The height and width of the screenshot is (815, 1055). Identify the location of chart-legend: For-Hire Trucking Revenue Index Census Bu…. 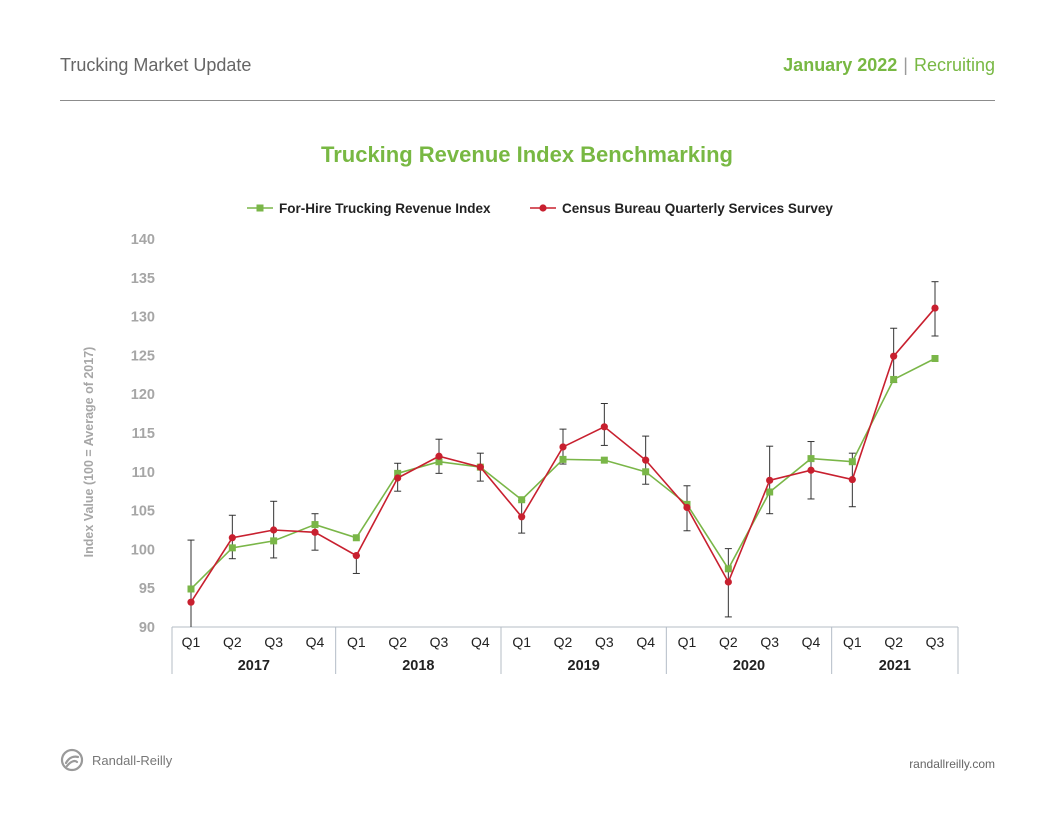
(540, 208).